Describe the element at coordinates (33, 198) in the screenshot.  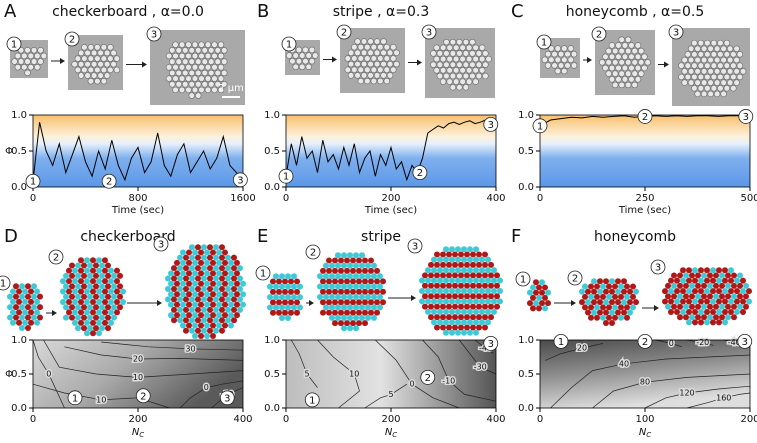
I see `x-tick-label: 0` at that location.